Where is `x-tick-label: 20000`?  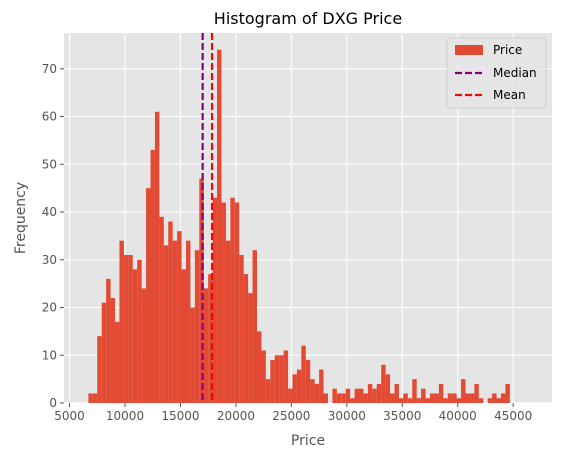
x-tick-label: 20000 is located at coordinates (236, 416).